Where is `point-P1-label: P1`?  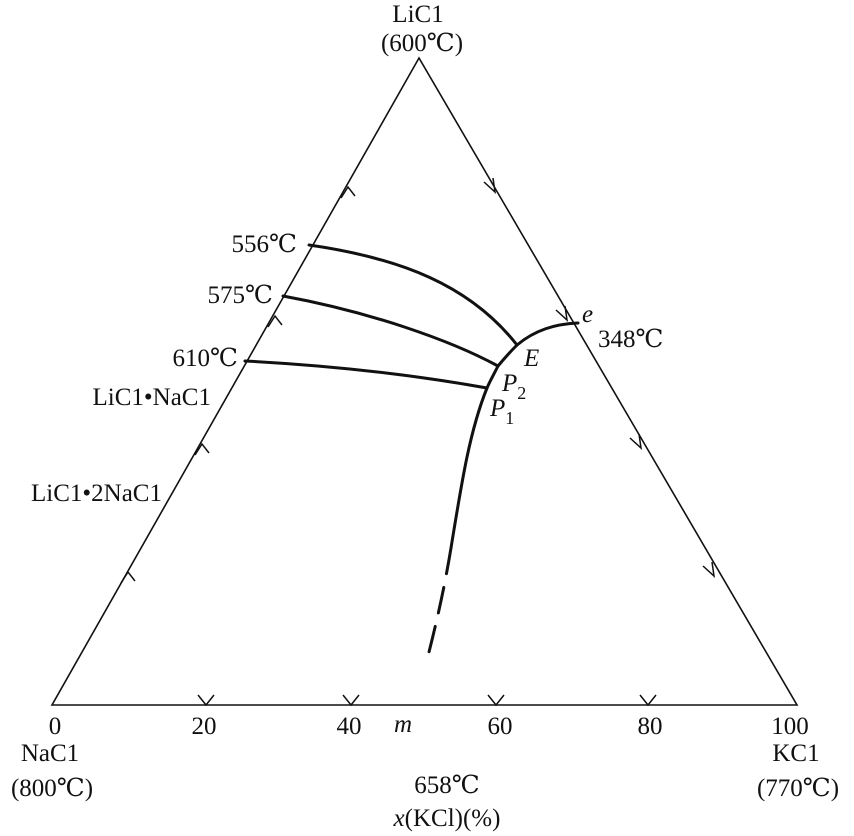 point-P1-label: P1 is located at coordinates (501, 411).